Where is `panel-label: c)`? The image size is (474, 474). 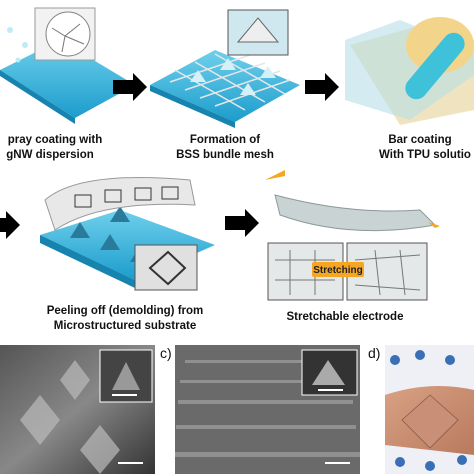 panel-label: c) is located at coordinates (166, 353).